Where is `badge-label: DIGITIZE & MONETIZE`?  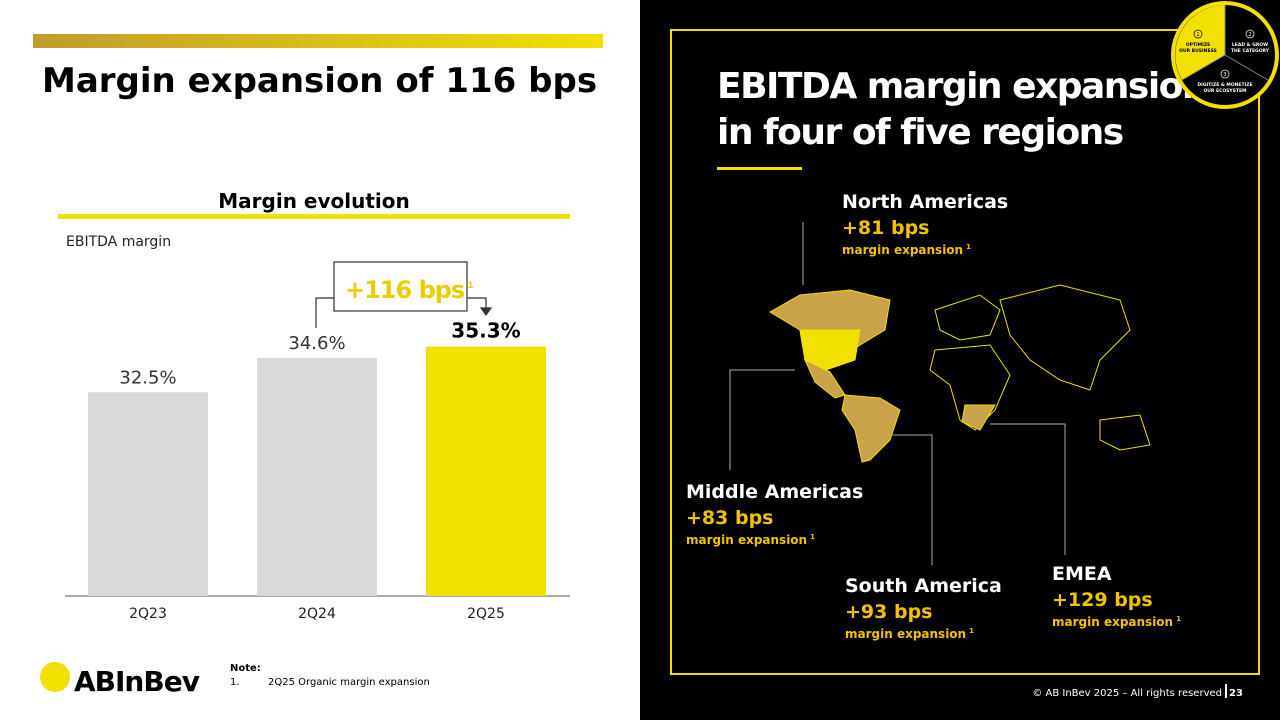 badge-label: DIGITIZE & MONETIZE is located at coordinates (1224, 85).